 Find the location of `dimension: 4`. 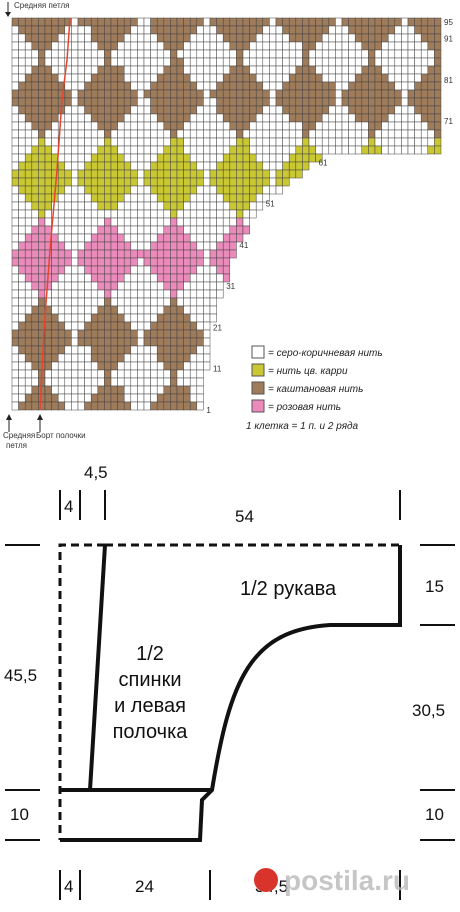

dimension: 4 is located at coordinates (68, 506).